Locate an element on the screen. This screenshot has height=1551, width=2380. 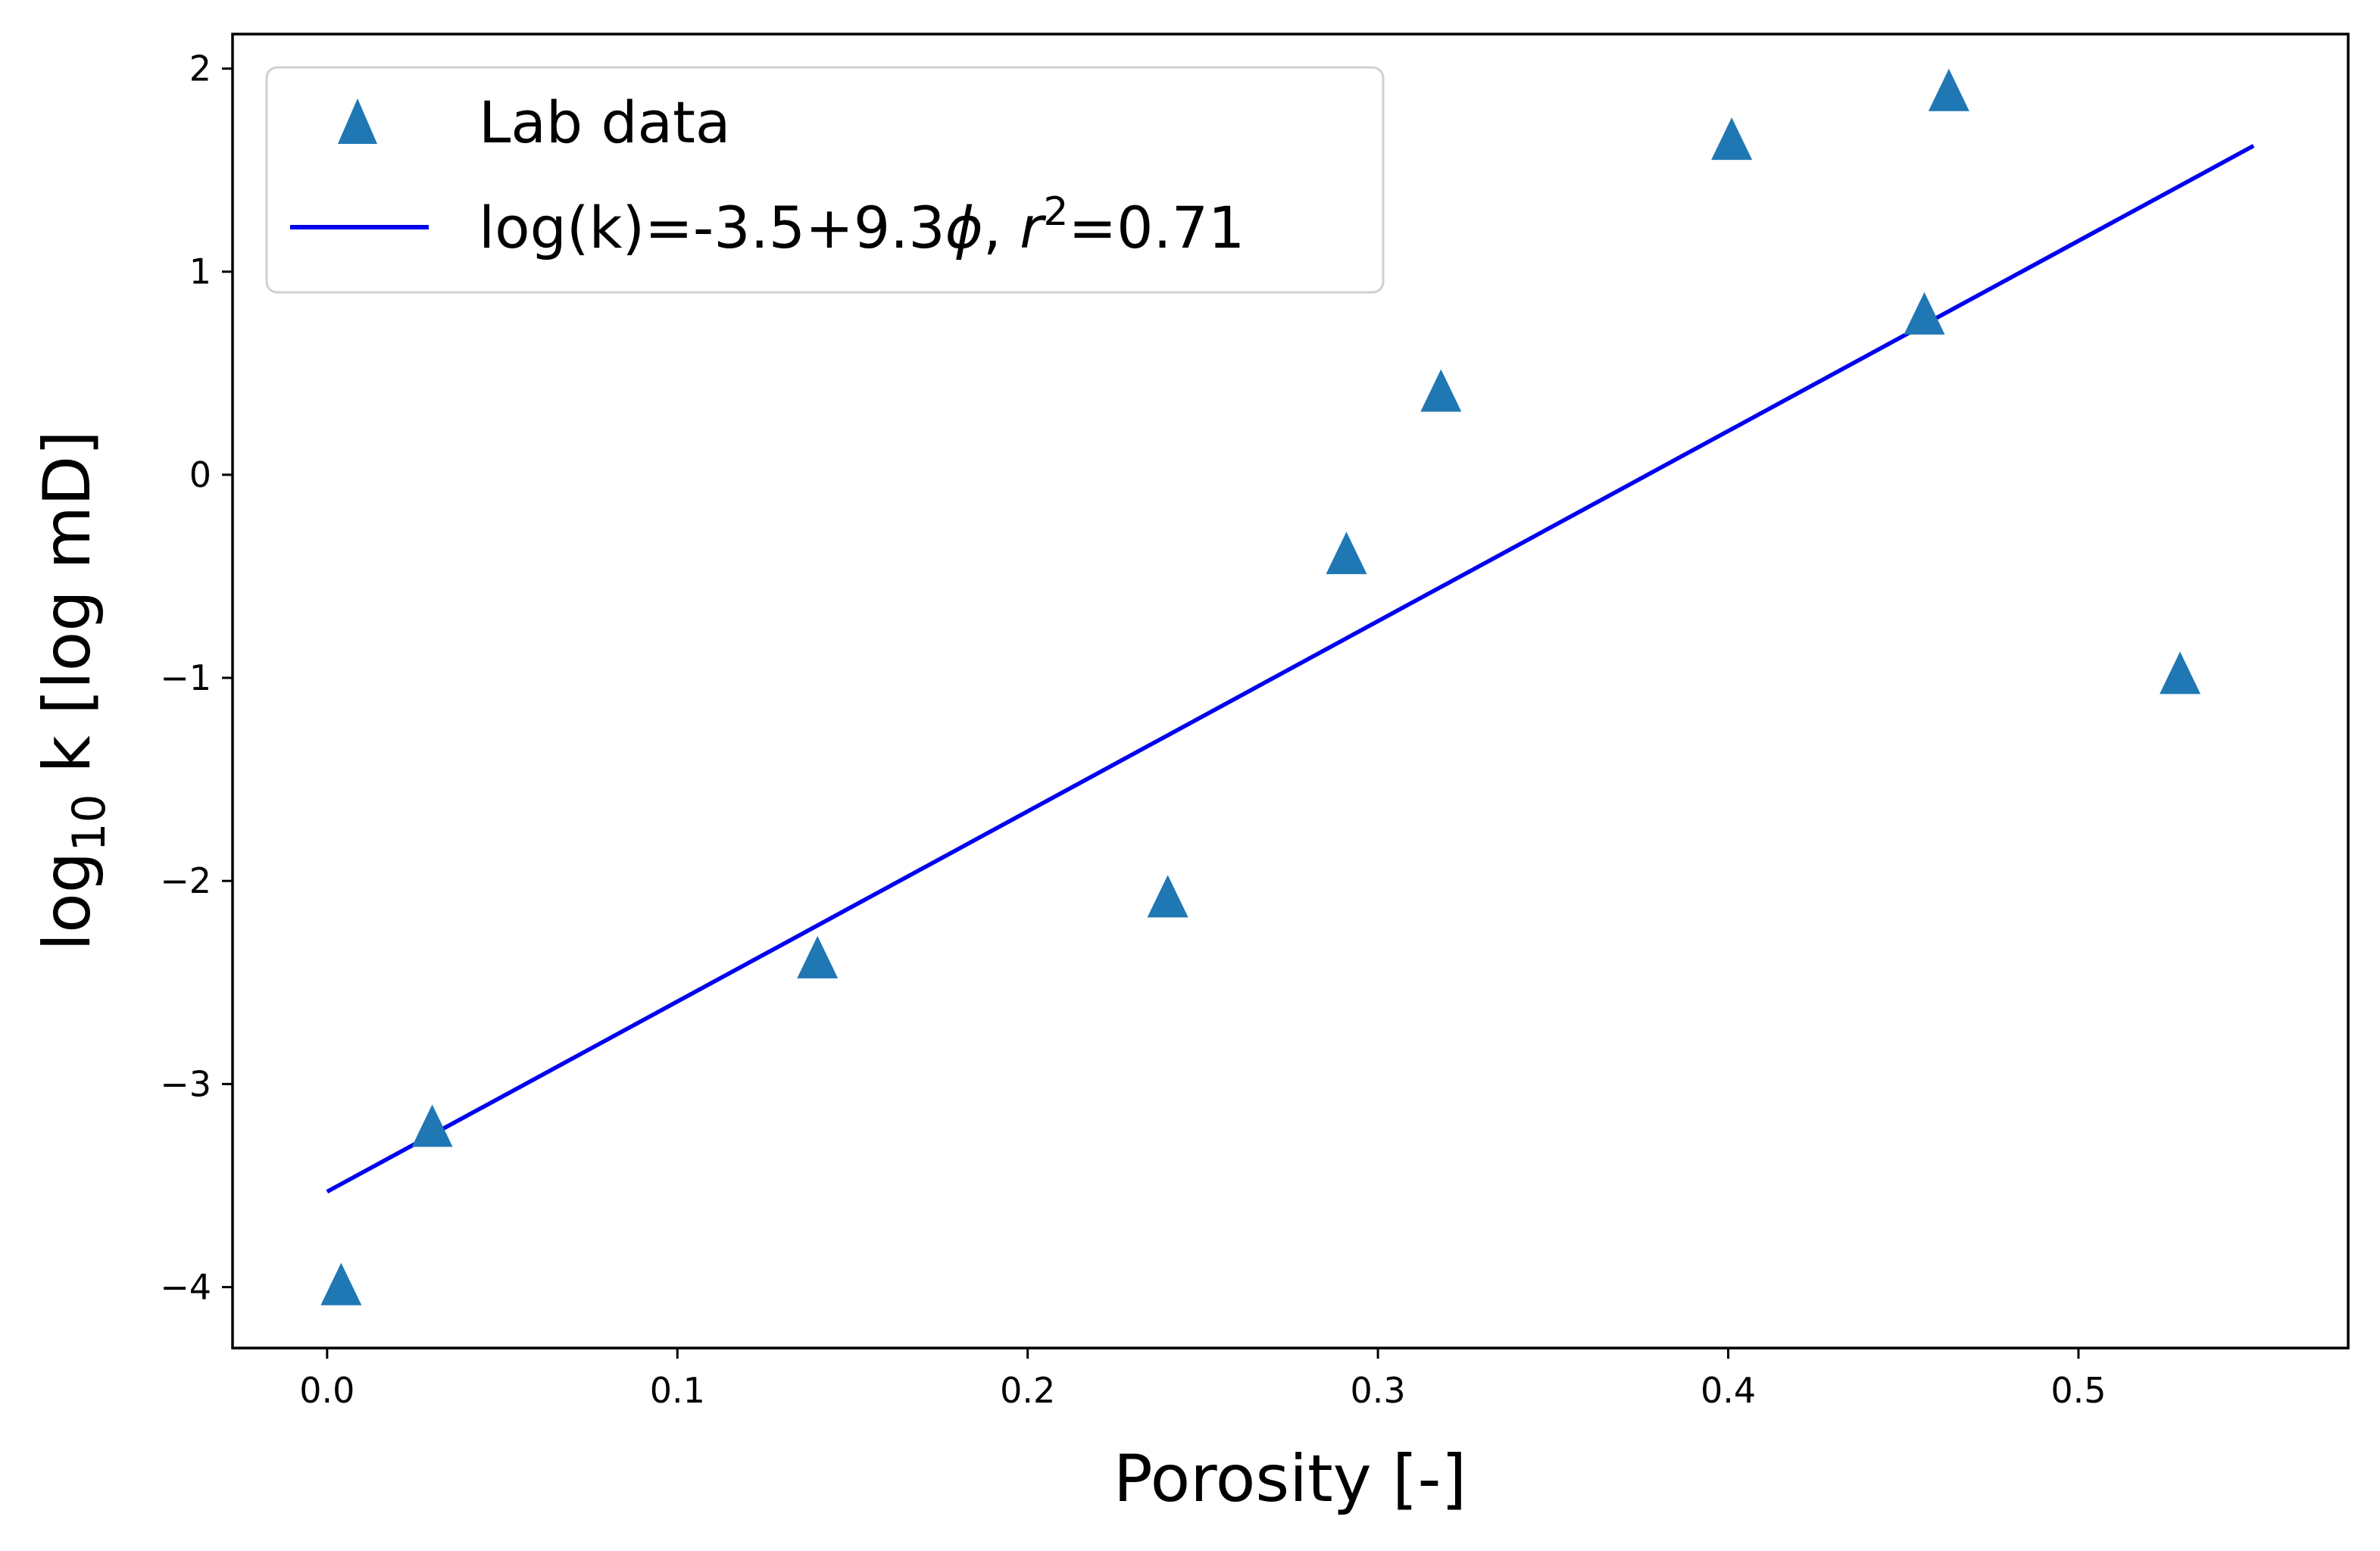
y-tick-label: 2 is located at coordinates (200, 68).